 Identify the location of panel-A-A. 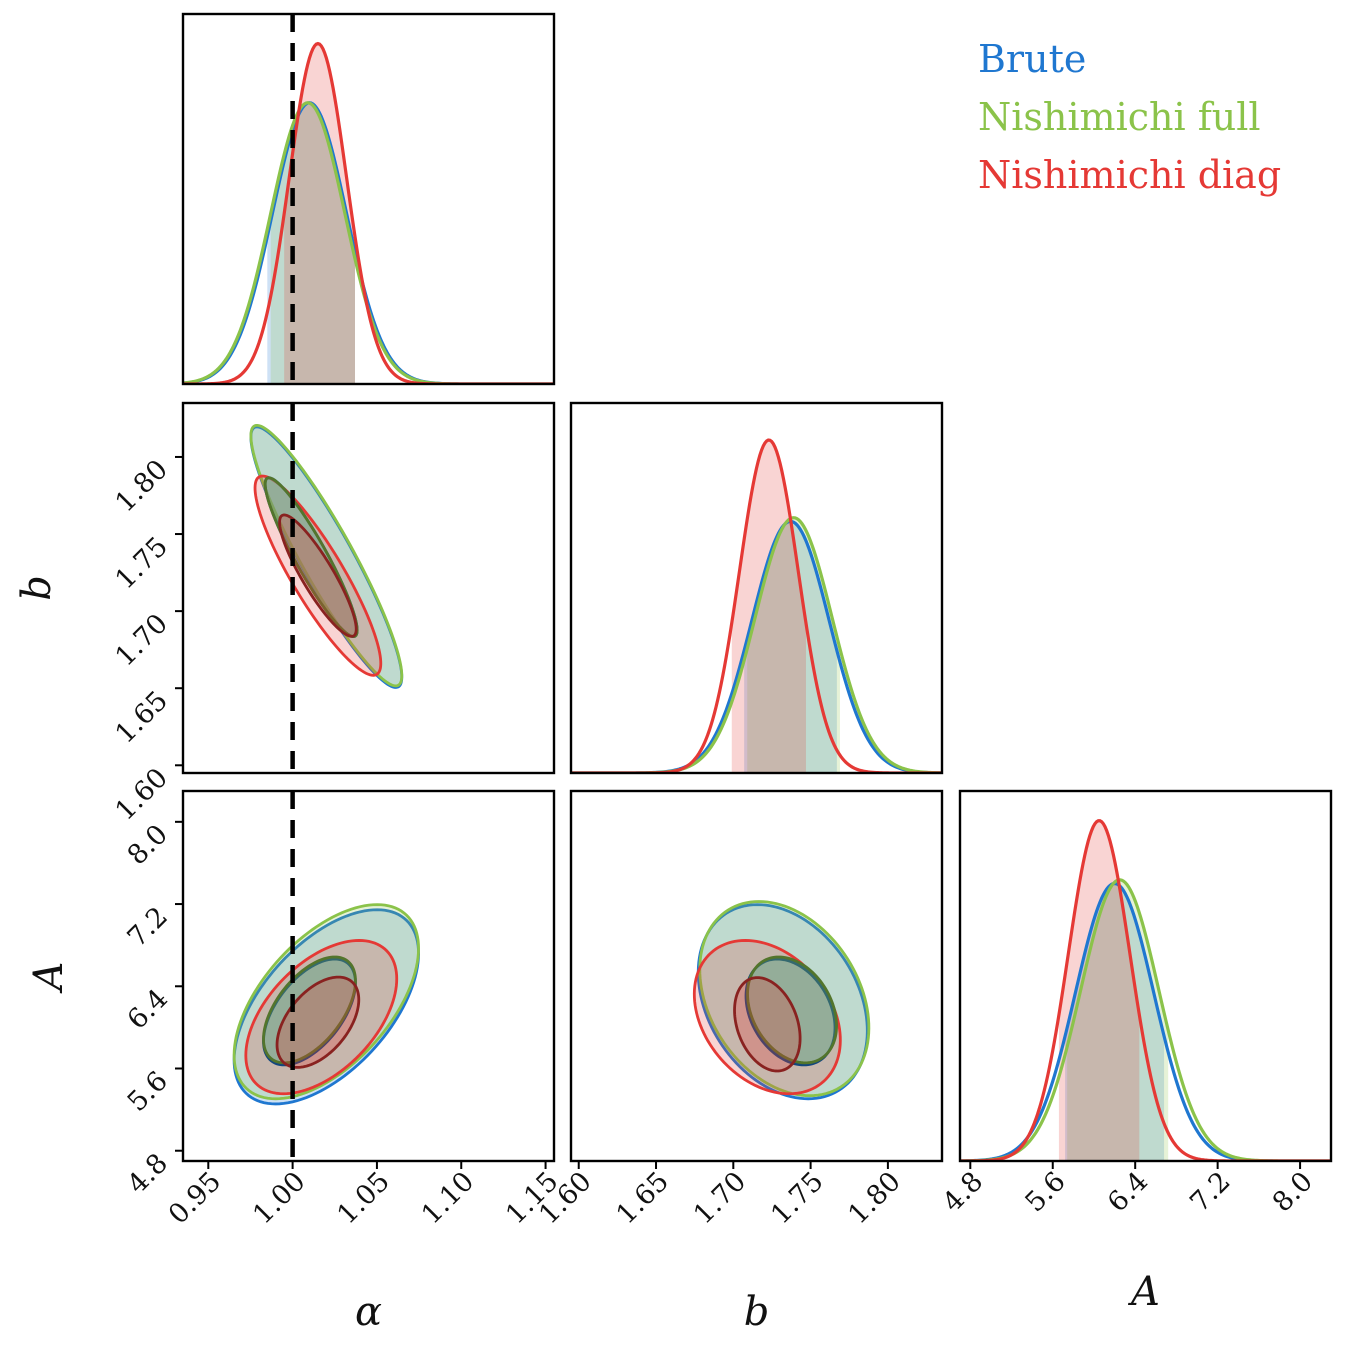
(1145, 990).